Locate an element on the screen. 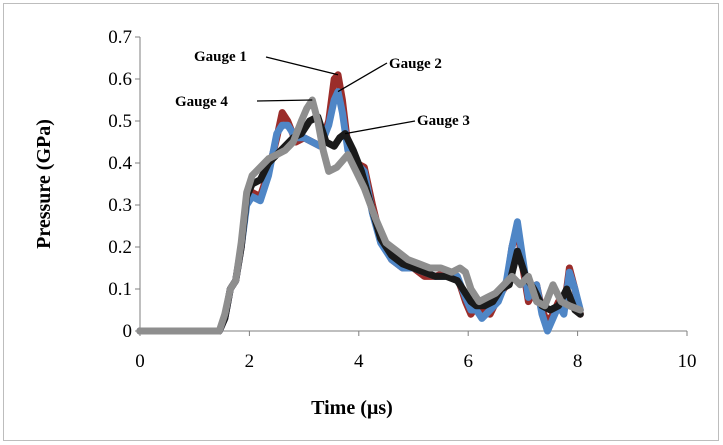 This screenshot has height=445, width=723. x-tick-label: 8 is located at coordinates (578, 361).